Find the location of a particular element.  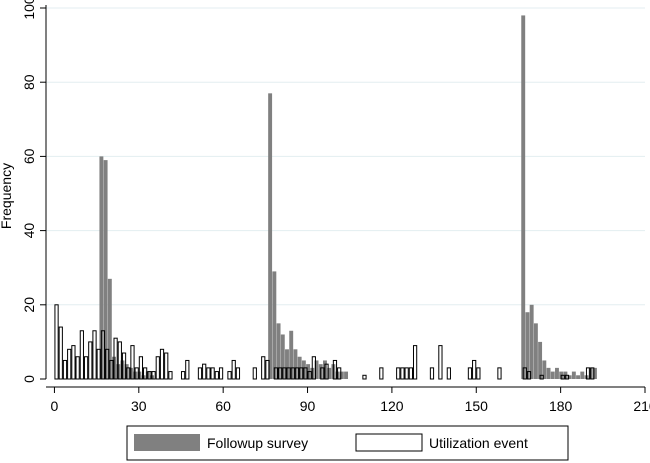

y-tick-label-60: 60 is located at coordinates (29, 156).